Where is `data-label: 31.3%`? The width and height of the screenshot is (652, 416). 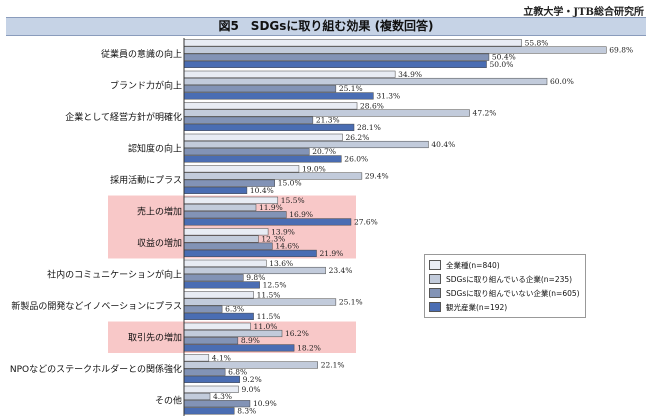
data-label: 31.3% is located at coordinates (388, 95).